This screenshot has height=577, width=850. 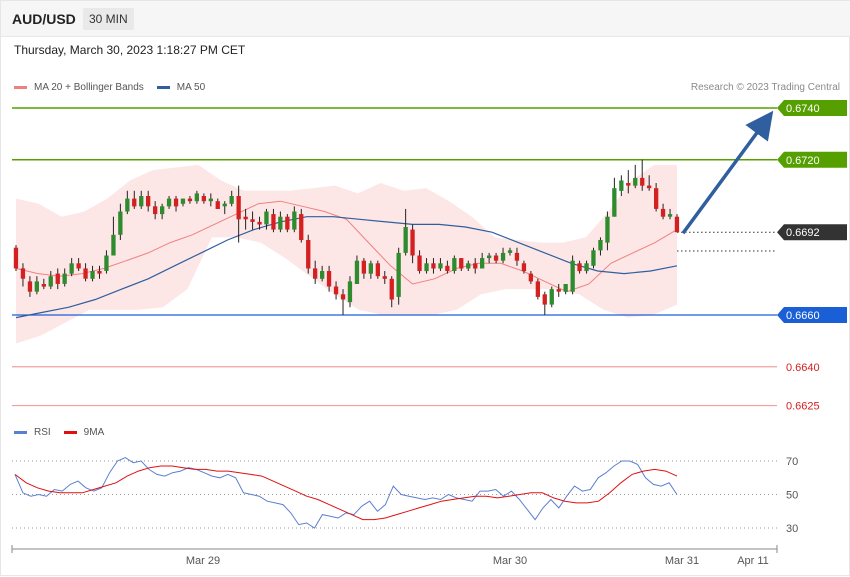 What do you see at coordinates (792, 529) in the screenshot?
I see `rsi-level-label-30: 30` at bounding box center [792, 529].